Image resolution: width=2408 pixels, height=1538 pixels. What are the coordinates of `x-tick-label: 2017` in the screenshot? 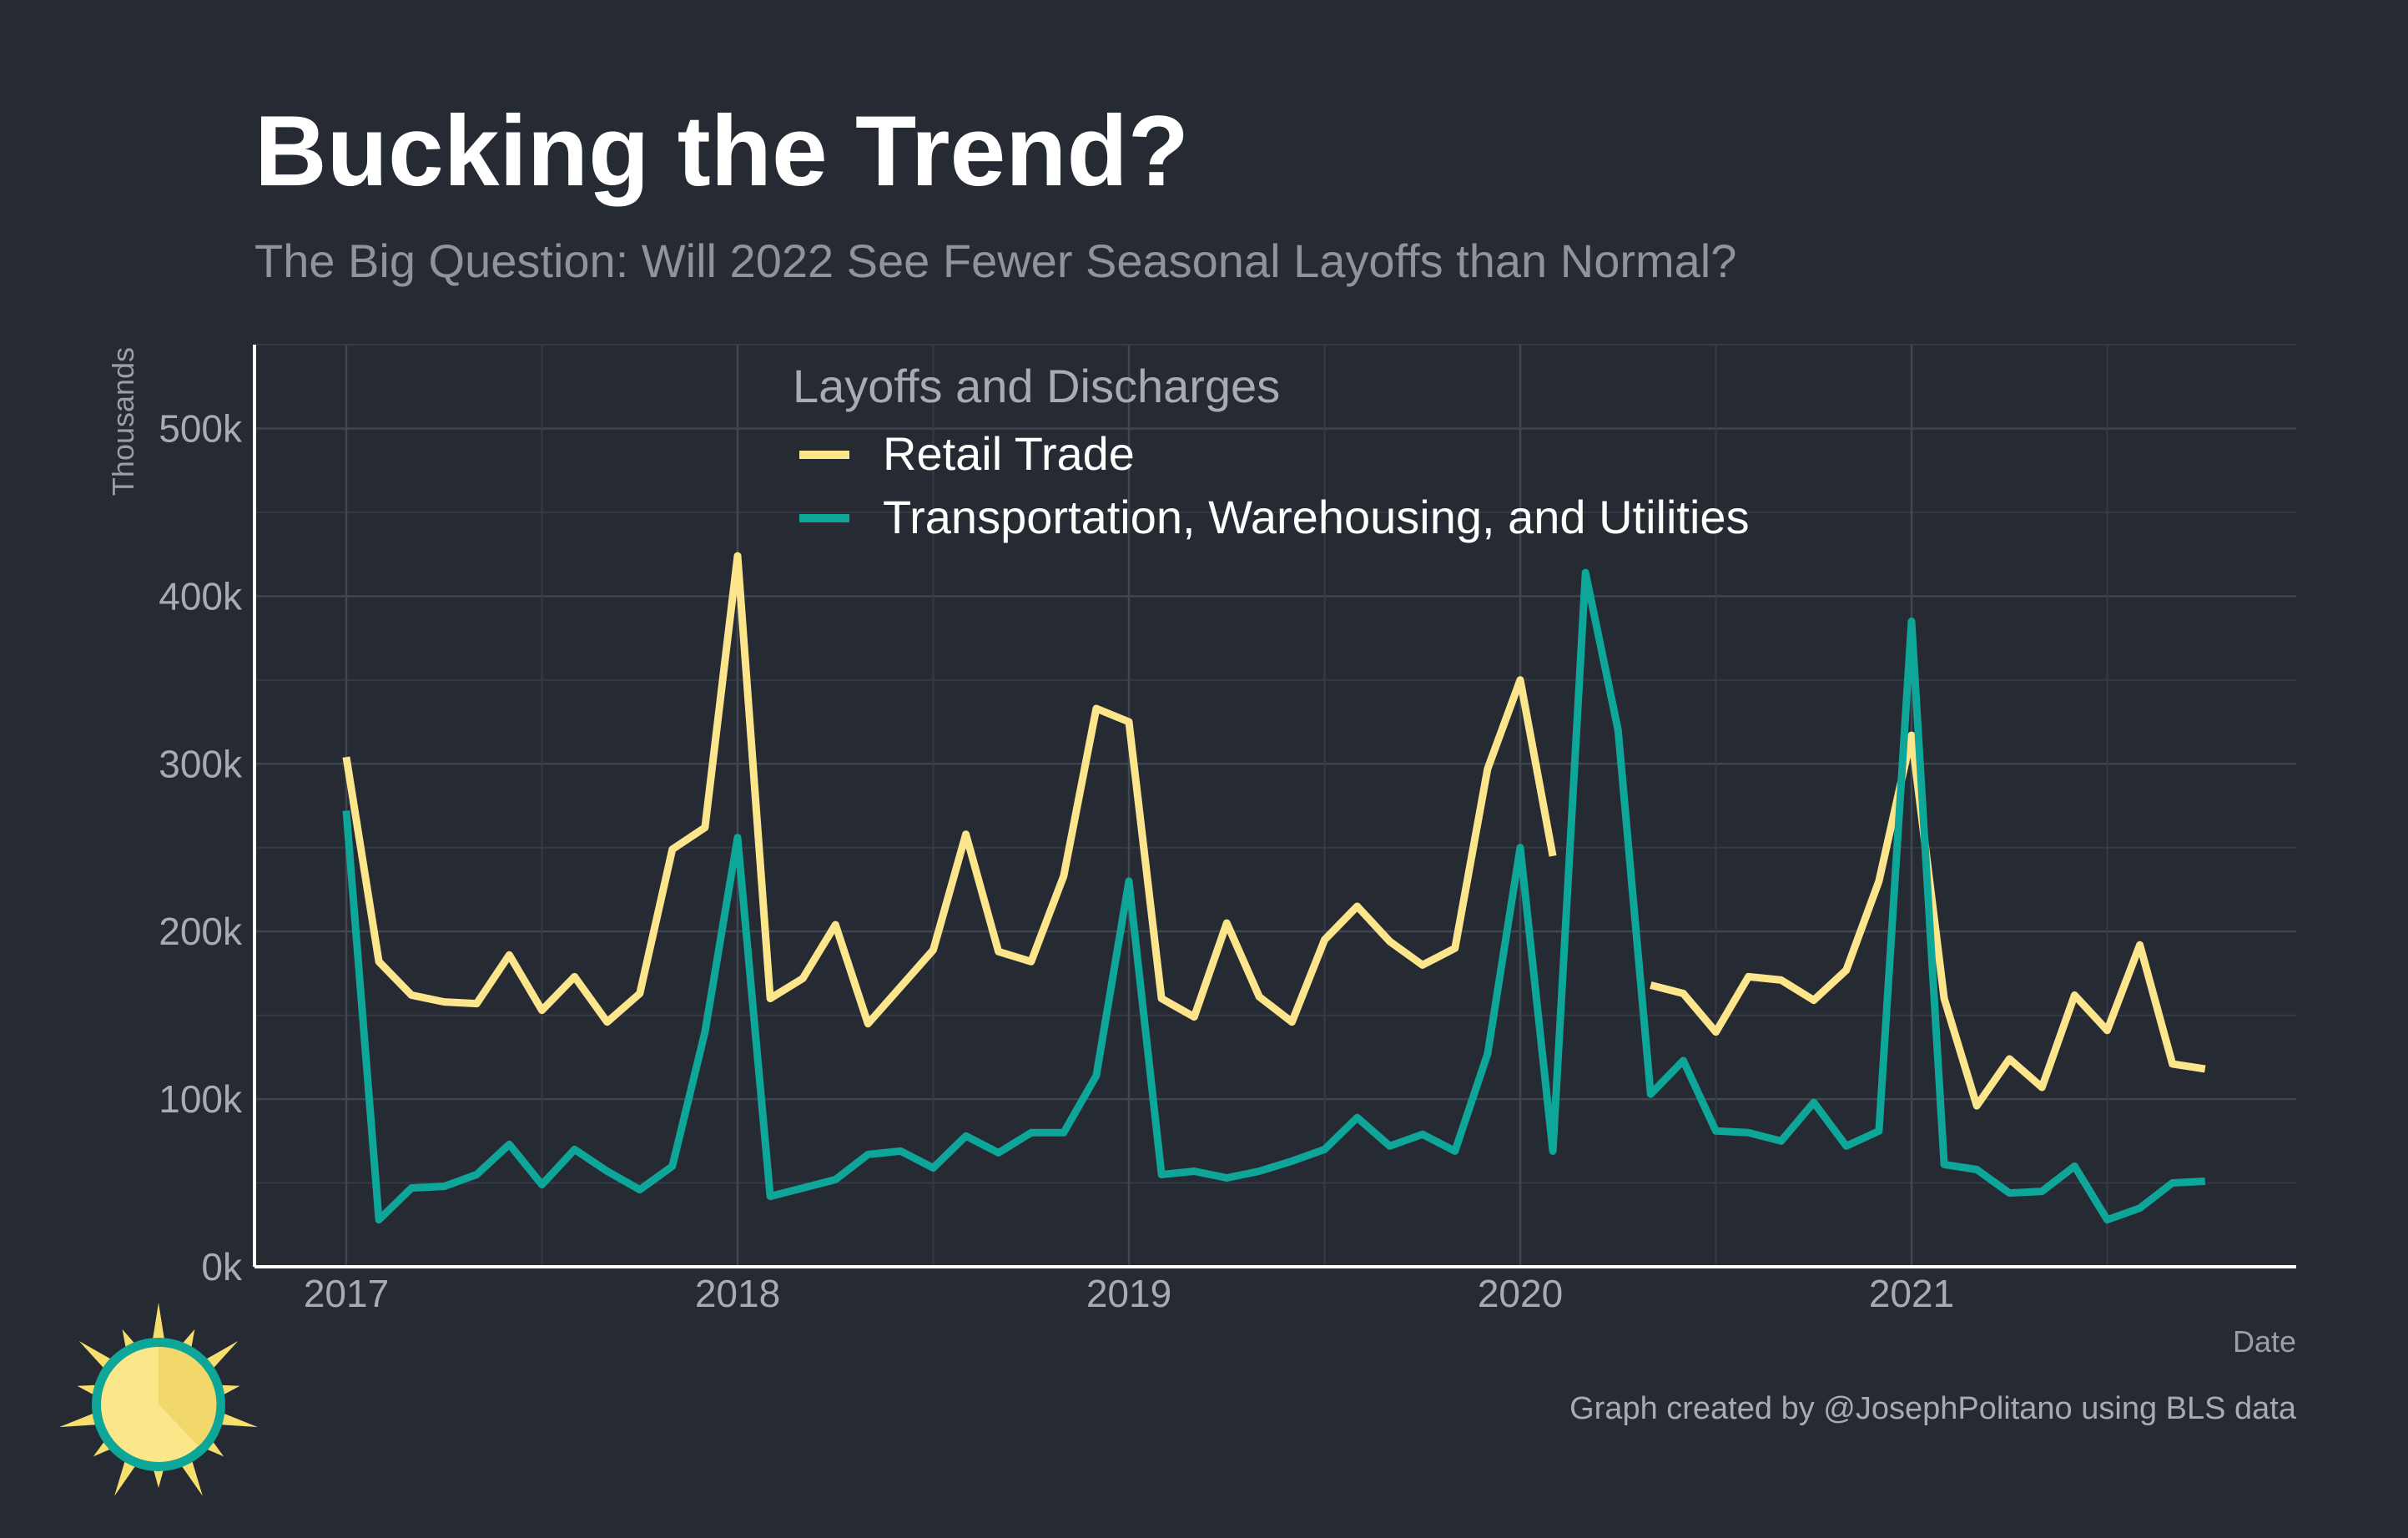 It's located at (346, 1293).